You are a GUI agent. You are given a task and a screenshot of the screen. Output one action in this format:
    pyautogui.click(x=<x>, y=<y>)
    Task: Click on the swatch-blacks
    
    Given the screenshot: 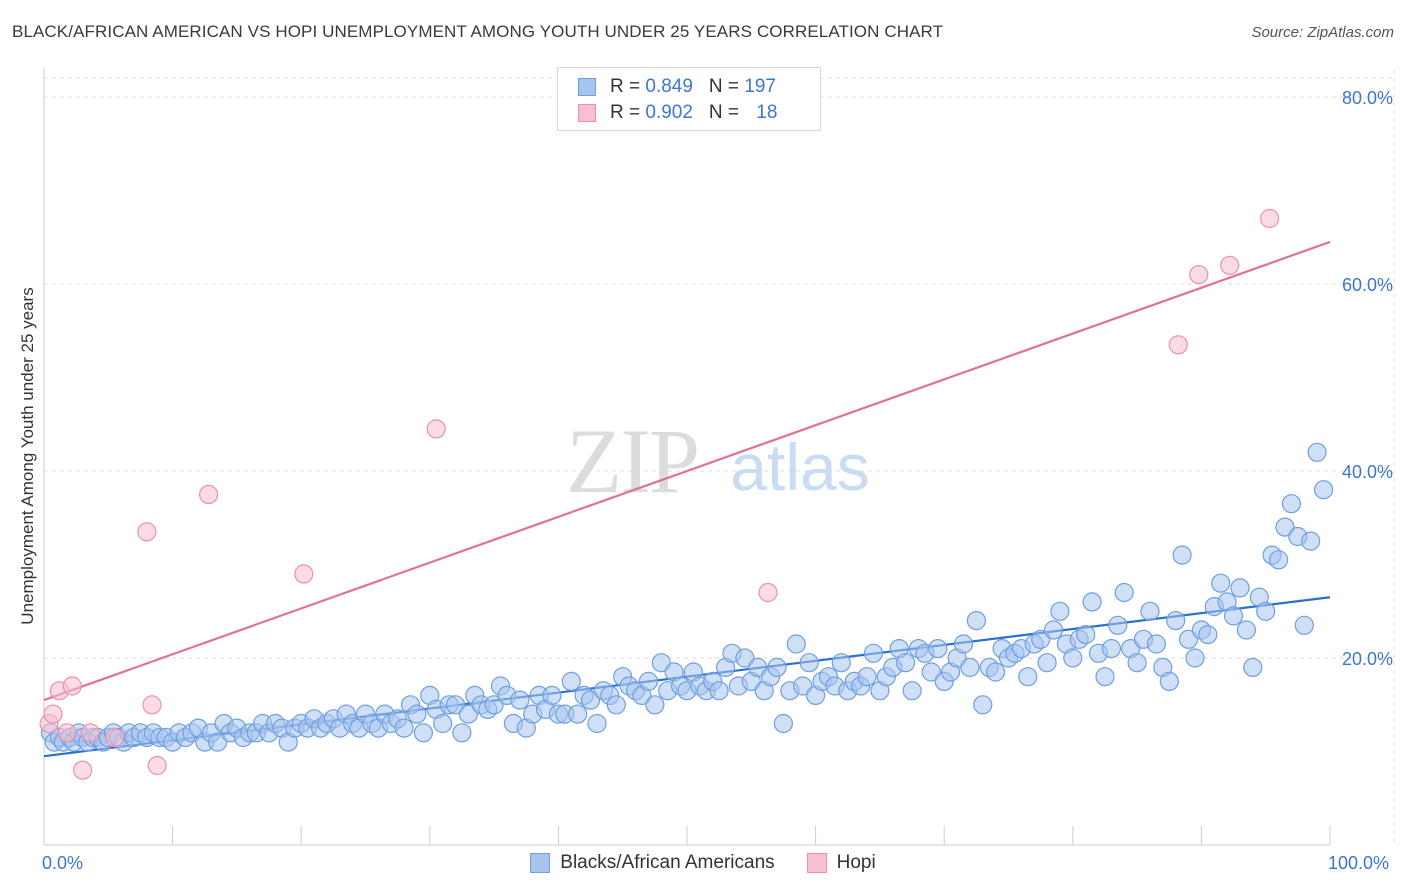 What is the action you would take?
    pyautogui.click(x=587, y=87)
    